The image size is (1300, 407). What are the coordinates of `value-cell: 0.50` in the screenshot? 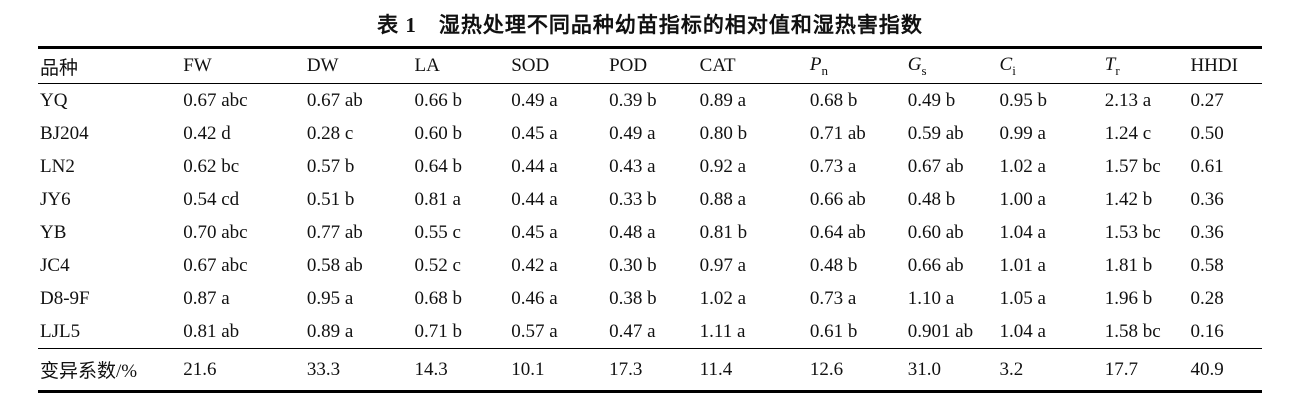 It's located at (1207, 133).